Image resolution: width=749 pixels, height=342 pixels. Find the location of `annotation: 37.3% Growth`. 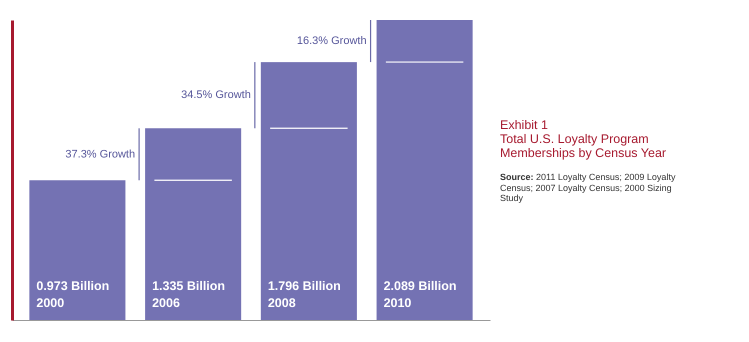

annotation: 37.3% Growth is located at coordinates (100, 154).